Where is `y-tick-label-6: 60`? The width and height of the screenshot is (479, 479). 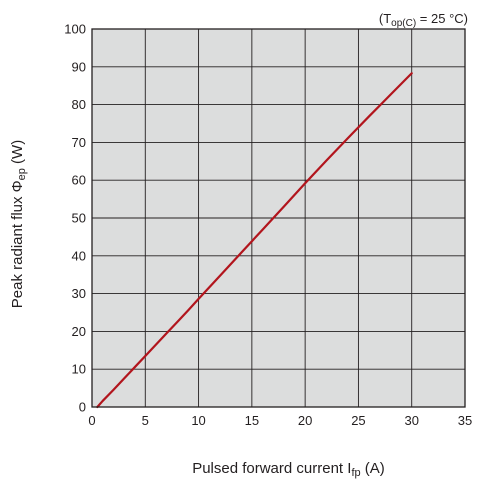 y-tick-label-6: 60 is located at coordinates (79, 180).